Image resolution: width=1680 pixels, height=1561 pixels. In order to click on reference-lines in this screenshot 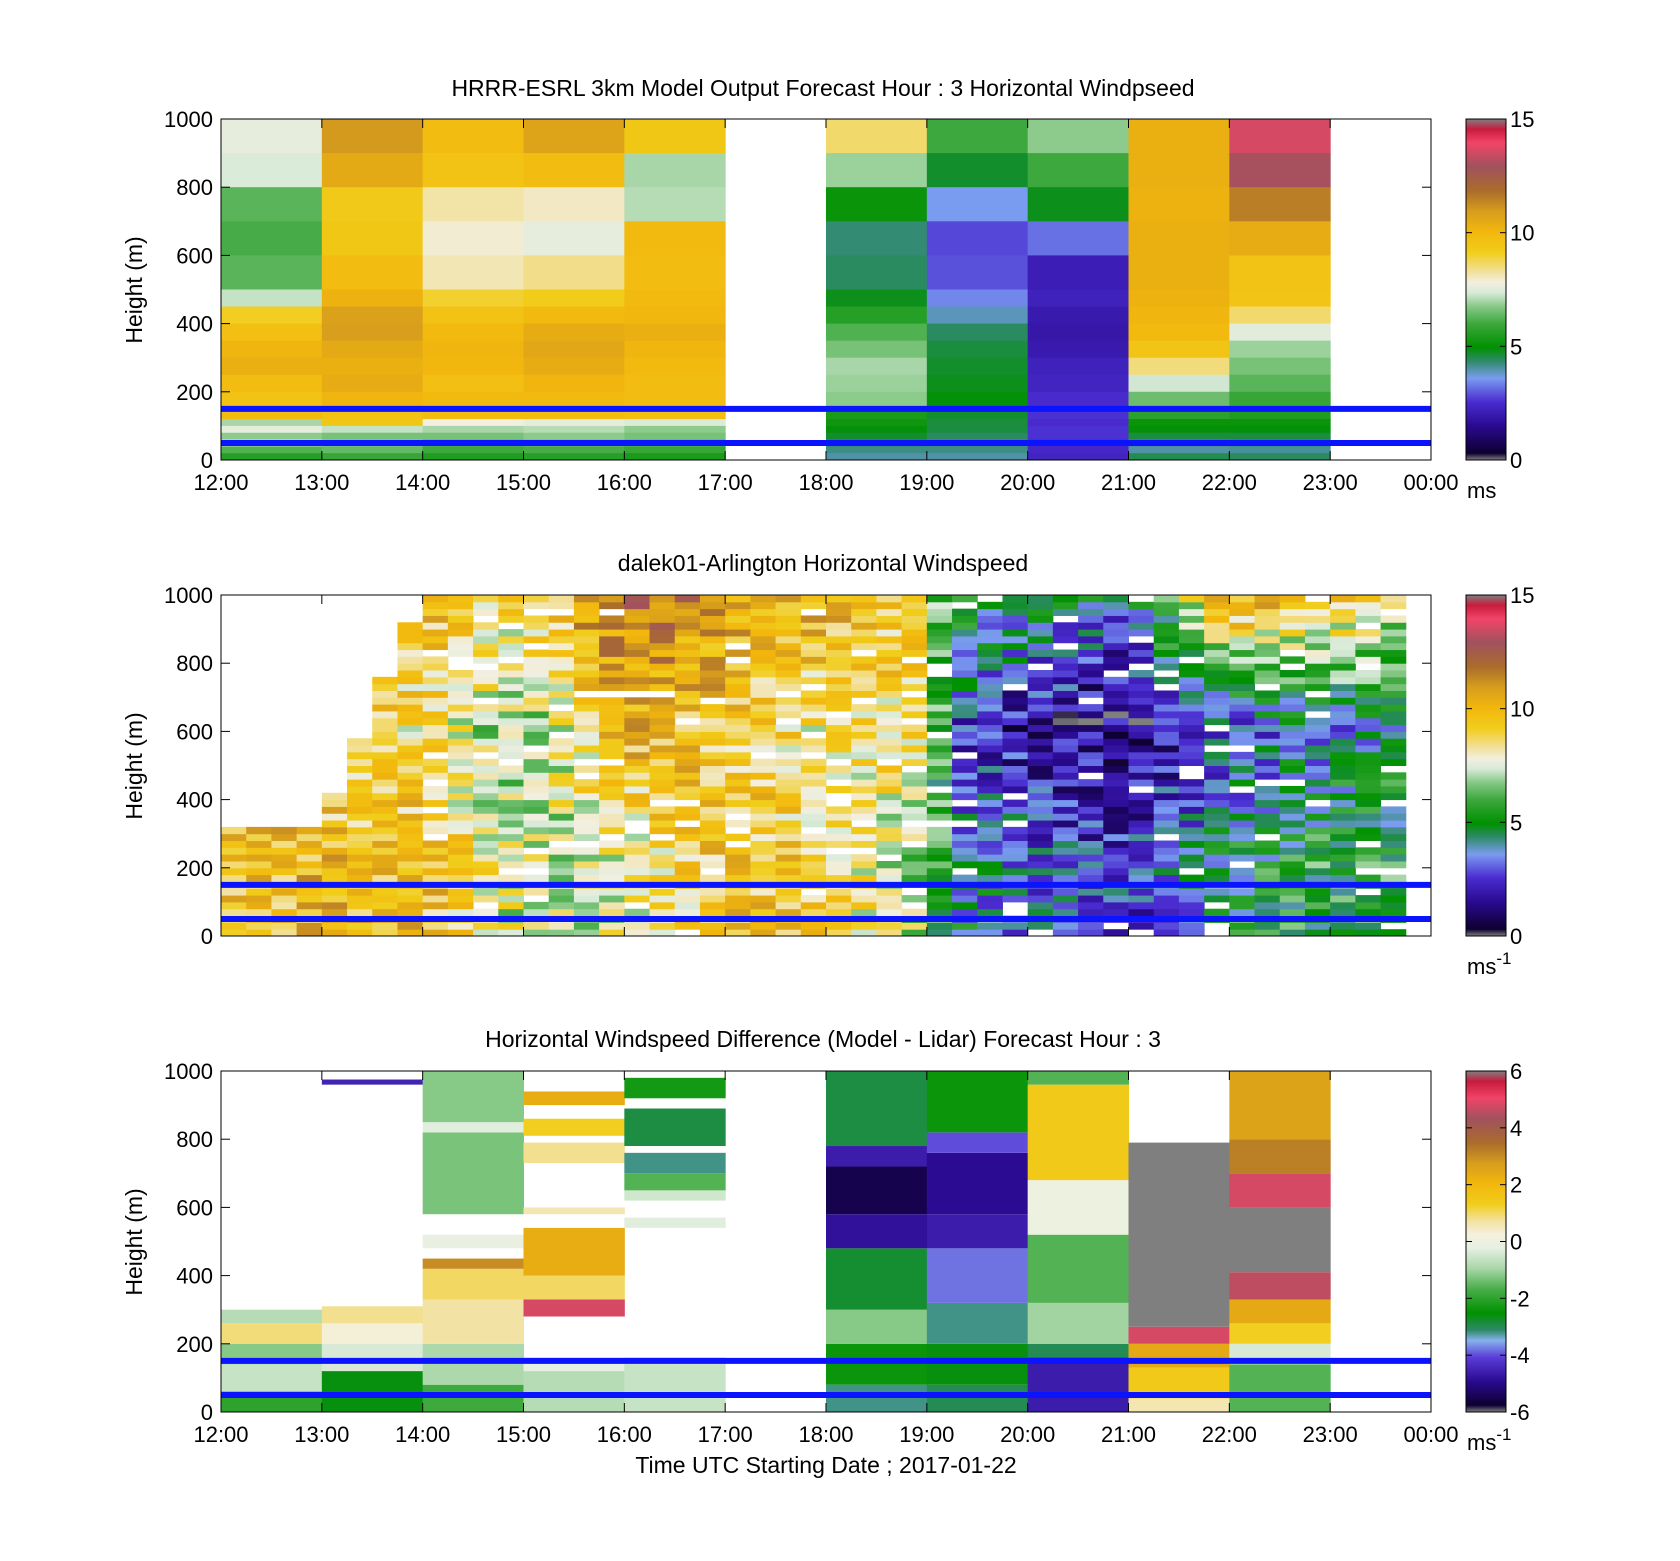, I will do `click(826, 901)`.